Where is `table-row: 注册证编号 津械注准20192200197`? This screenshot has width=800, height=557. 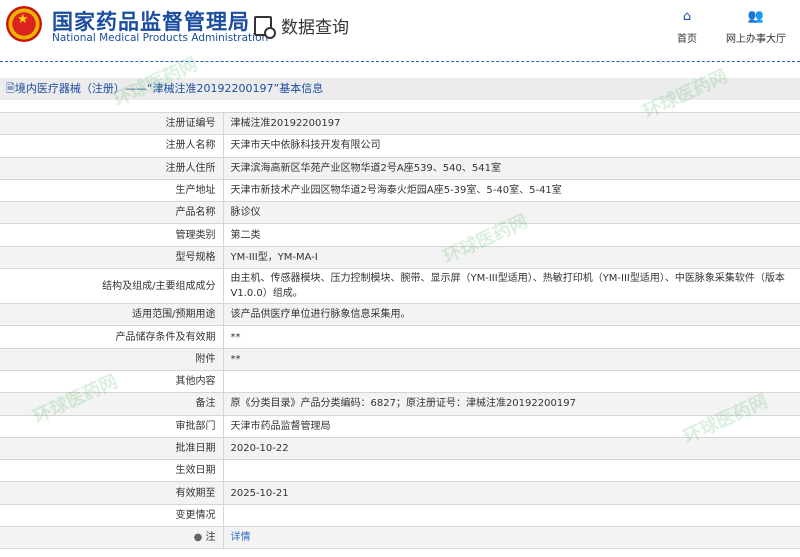 table-row: 注册证编号 津械注准20192200197 is located at coordinates (400, 123).